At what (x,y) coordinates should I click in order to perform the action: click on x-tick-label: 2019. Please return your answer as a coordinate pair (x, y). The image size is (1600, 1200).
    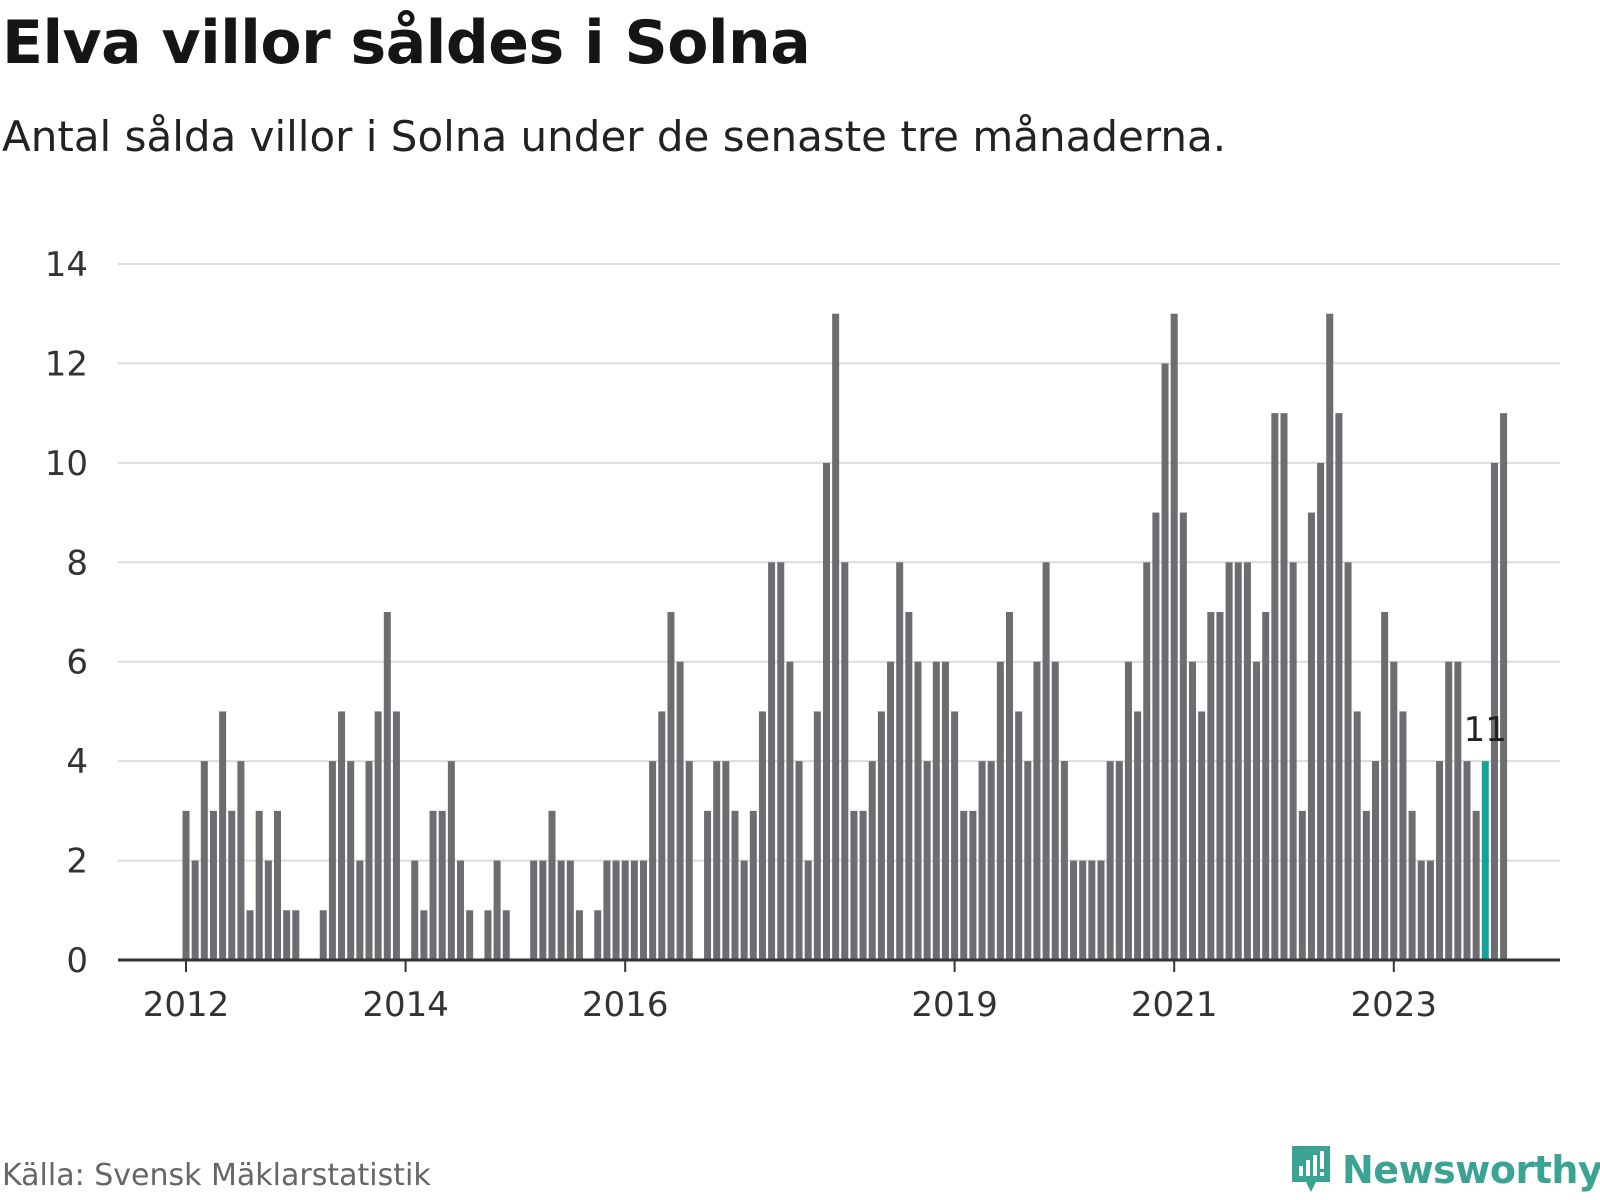
    Looking at the image, I should click on (954, 1005).